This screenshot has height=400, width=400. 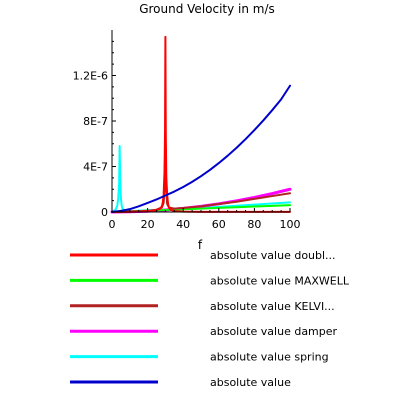 What do you see at coordinates (207, 9) in the screenshot?
I see `chart-title: Ground Velocity in m/s` at bounding box center [207, 9].